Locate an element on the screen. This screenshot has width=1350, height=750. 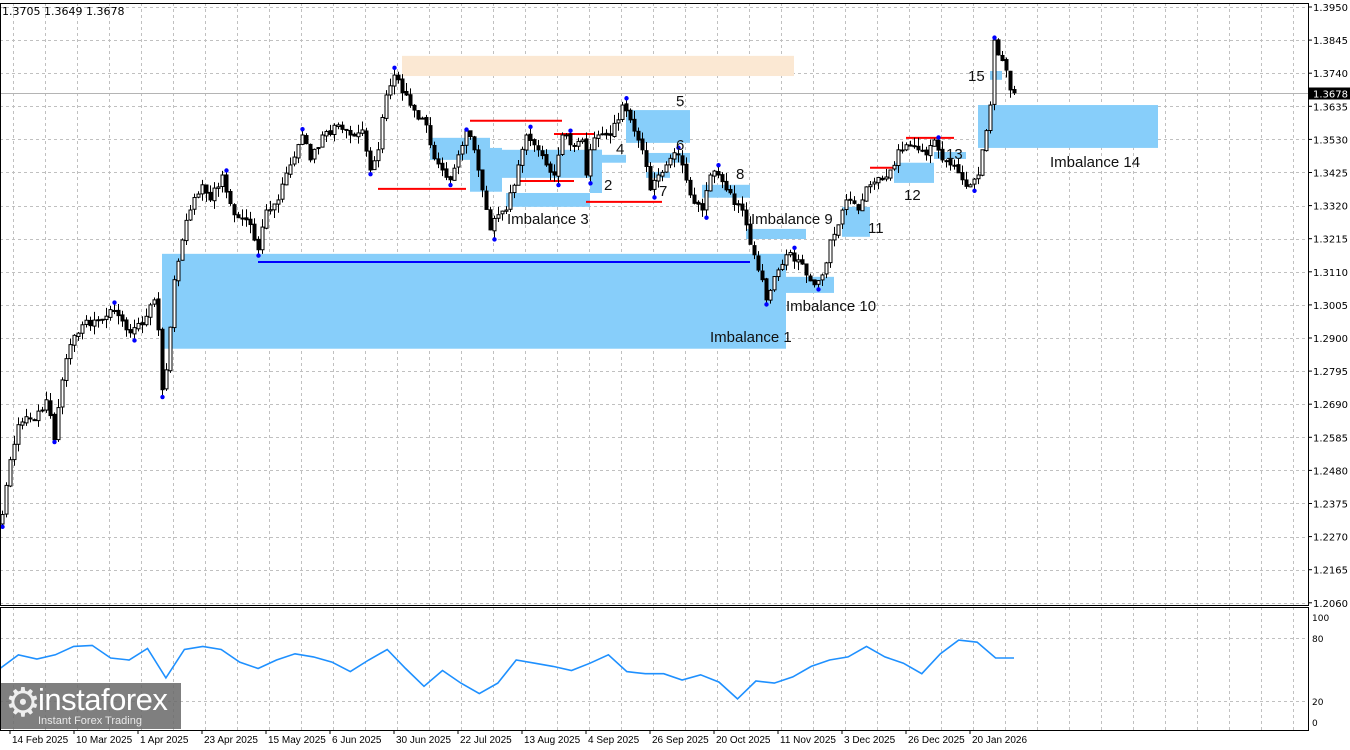
price-tick-label: 1.3320 is located at coordinates (1330, 207).